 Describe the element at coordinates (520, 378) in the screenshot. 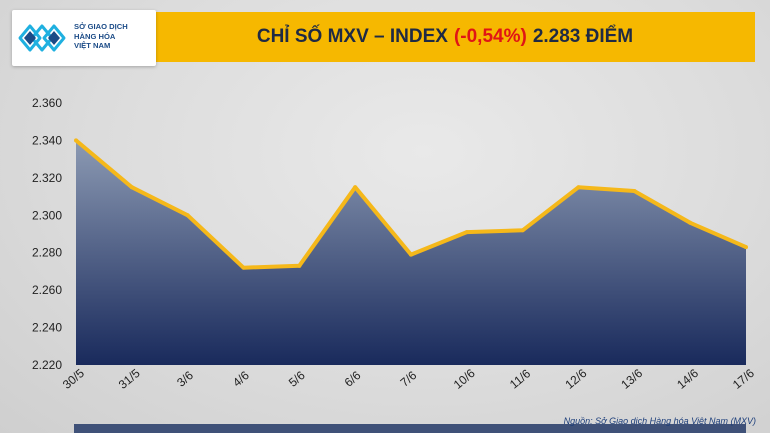

I see `x-tick-label: 11/6` at that location.